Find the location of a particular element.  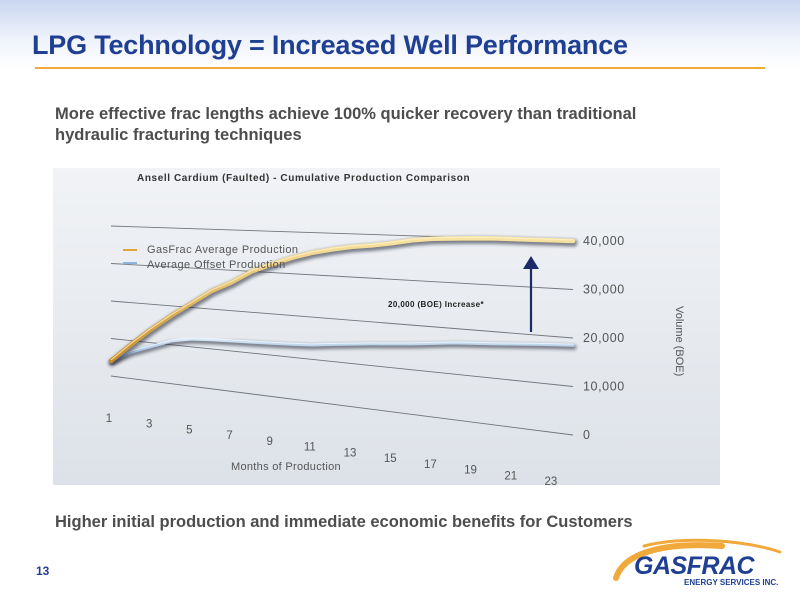

x-tick-label: 9 is located at coordinates (269, 442).